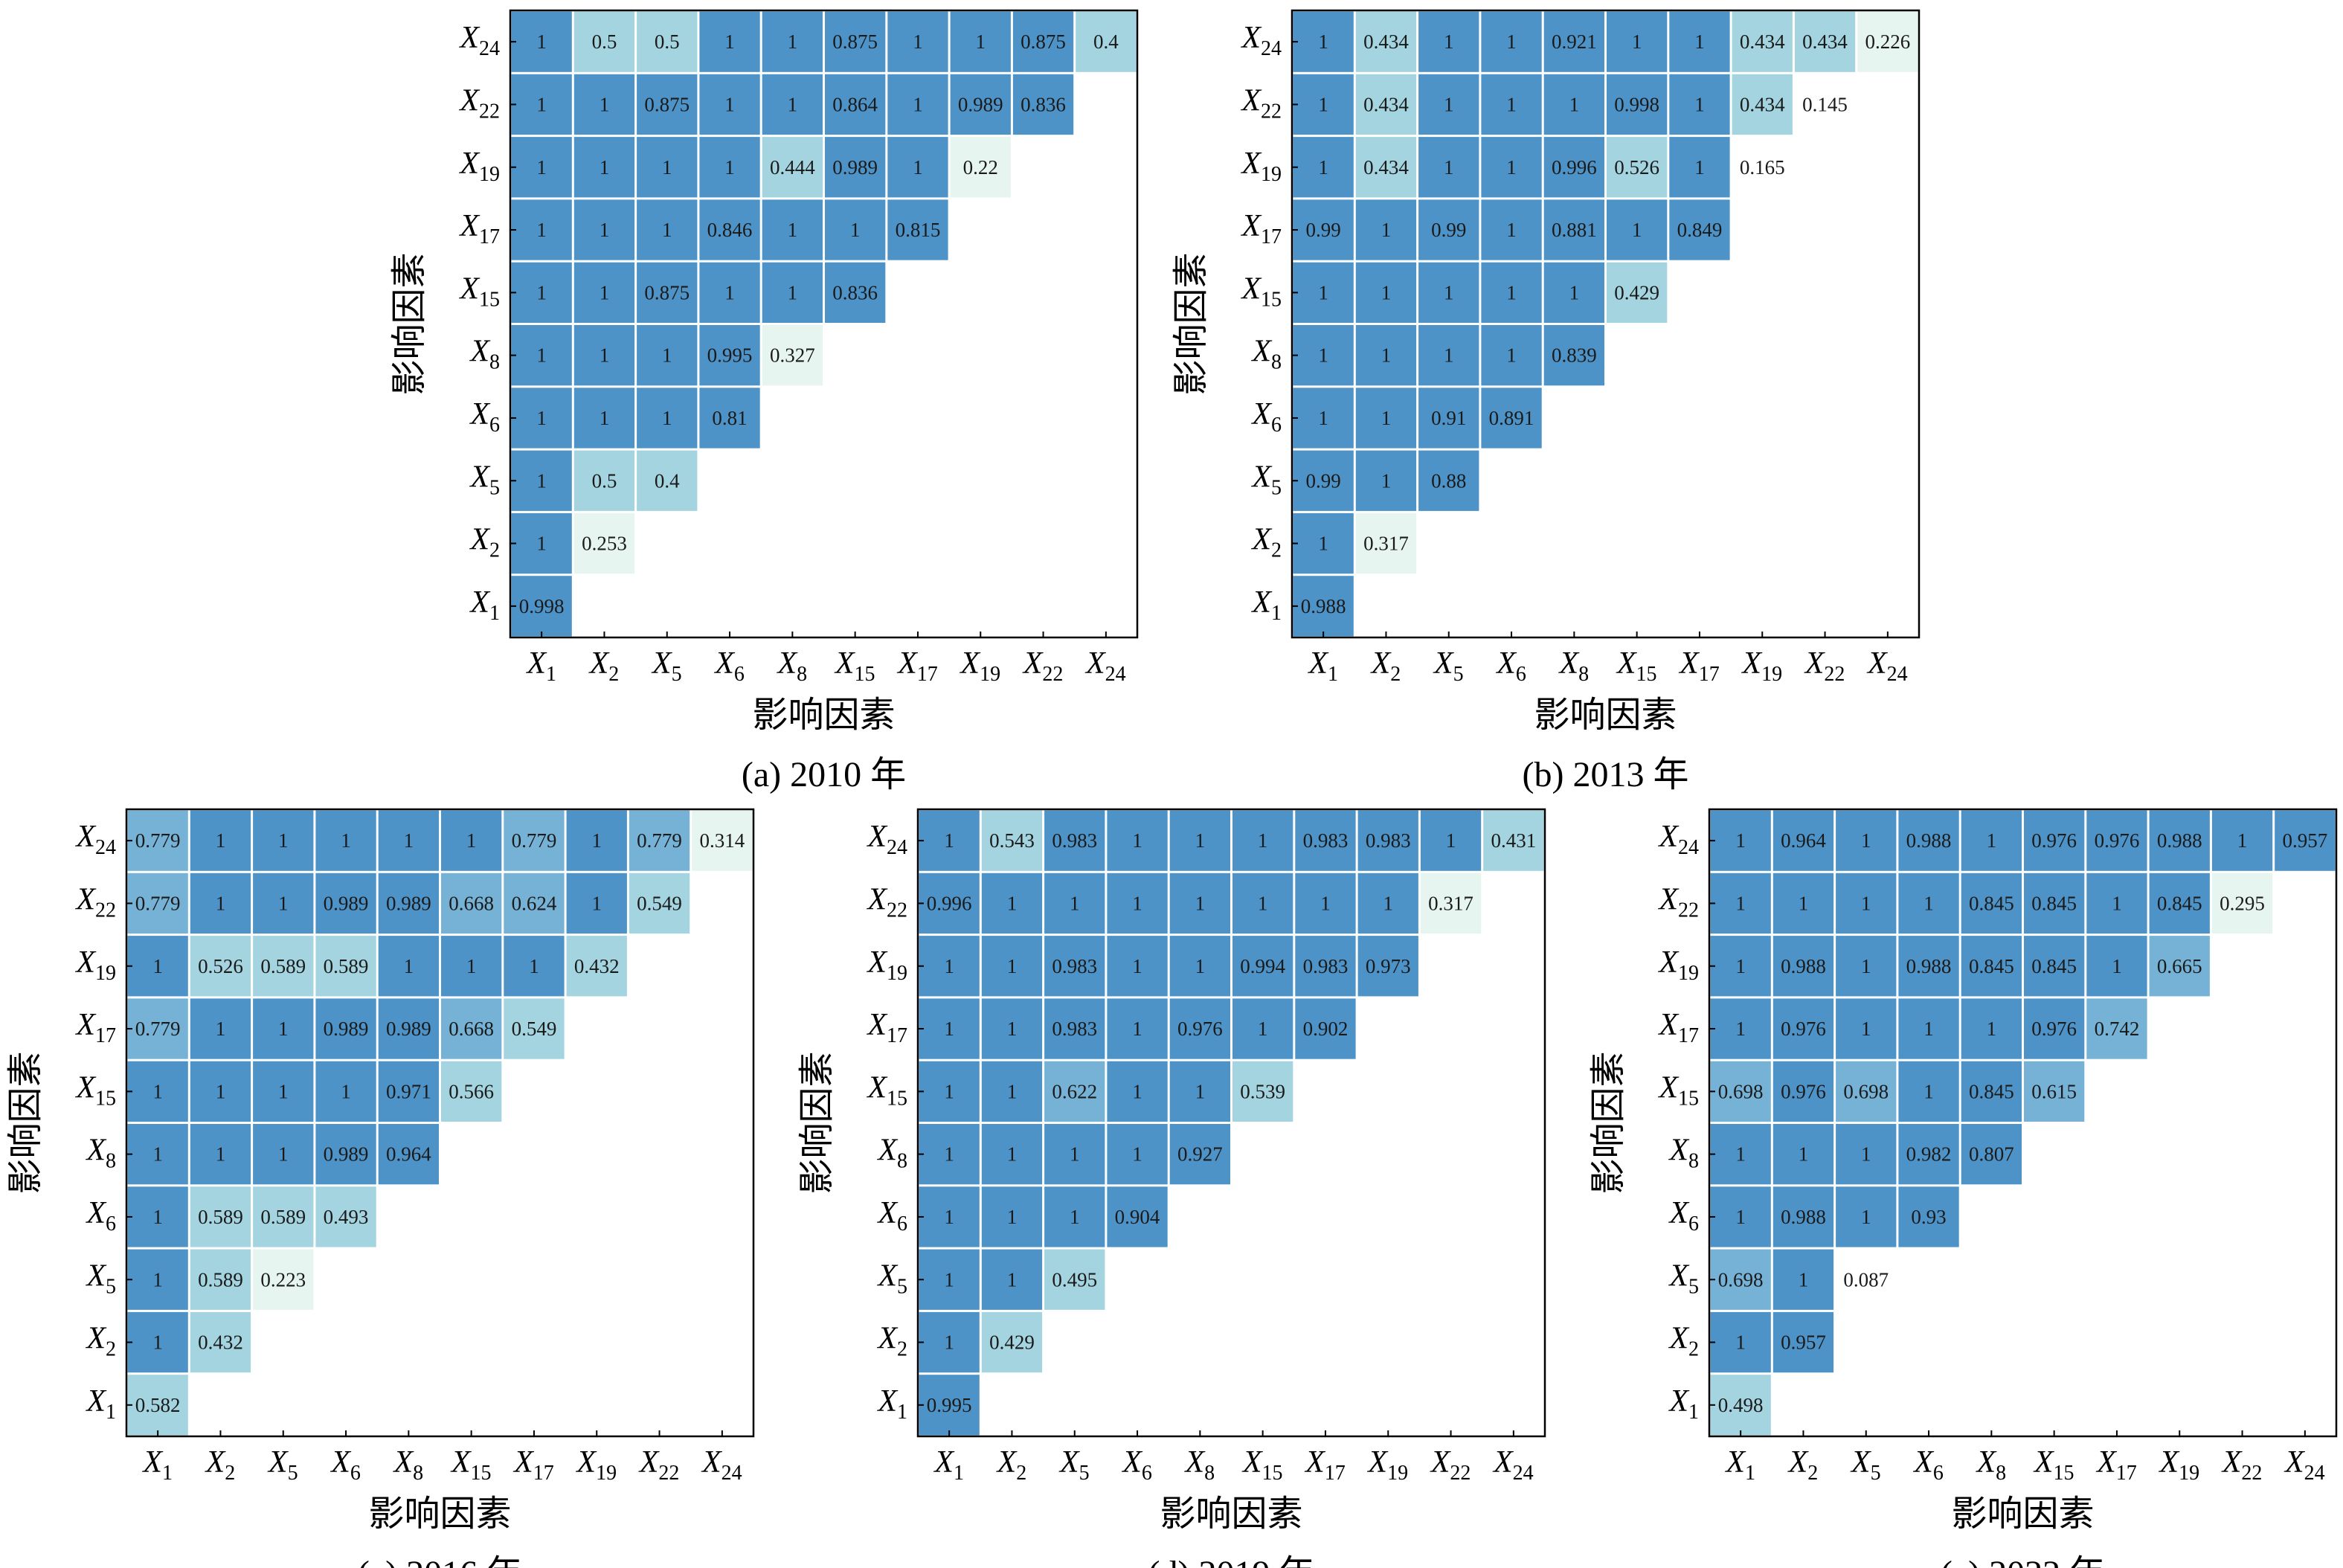  I want to click on panel-caption: (c) 2016 年, so click(440, 1561).